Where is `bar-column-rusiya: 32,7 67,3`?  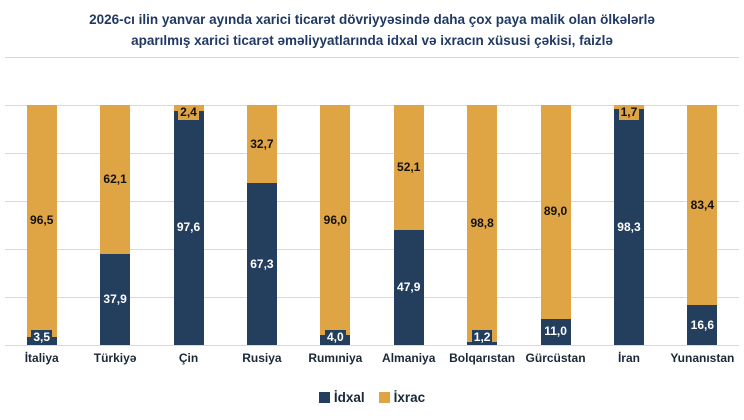 bar-column-rusiya: 32,7 67,3 is located at coordinates (261, 225).